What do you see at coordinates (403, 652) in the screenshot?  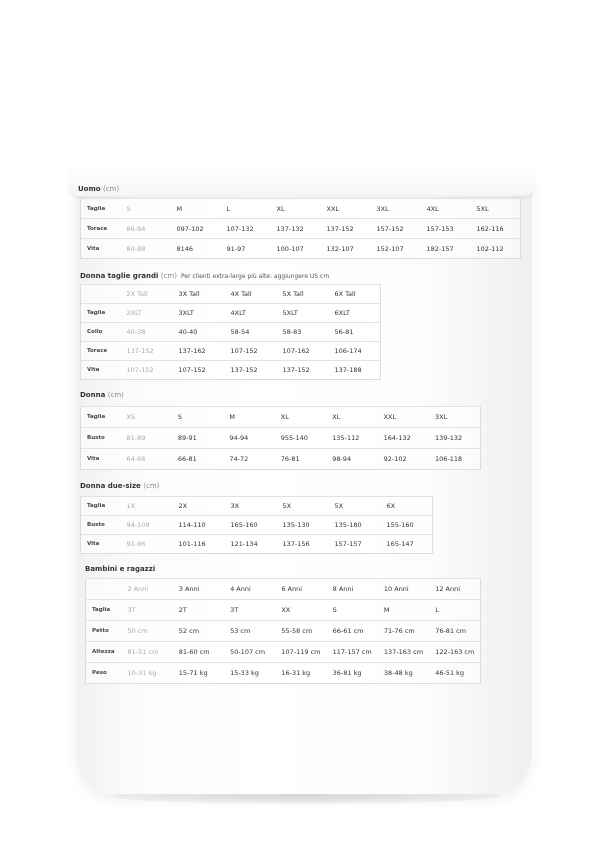 I see `table-cell: 137-163 cm` at bounding box center [403, 652].